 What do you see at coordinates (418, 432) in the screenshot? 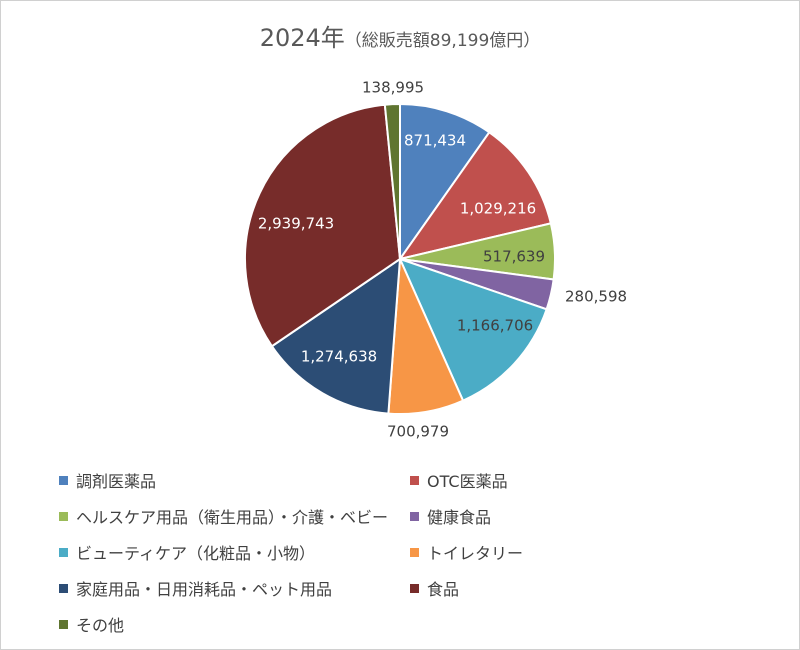
I see `data-label-6: 700,979` at bounding box center [418, 432].